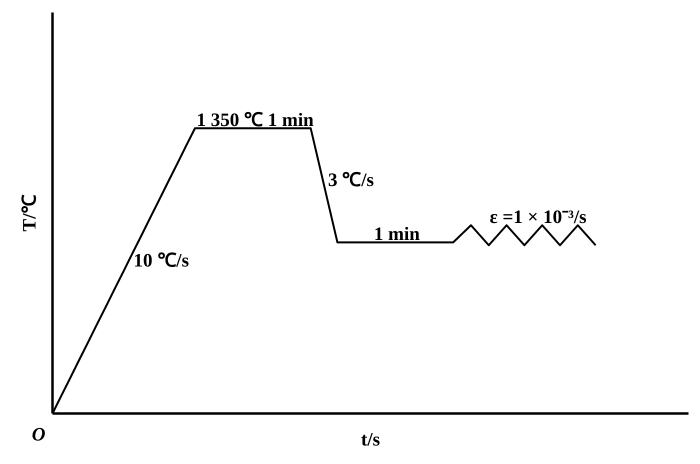 The image size is (700, 464). I want to click on y-axis-title: T/℃, so click(30, 213).